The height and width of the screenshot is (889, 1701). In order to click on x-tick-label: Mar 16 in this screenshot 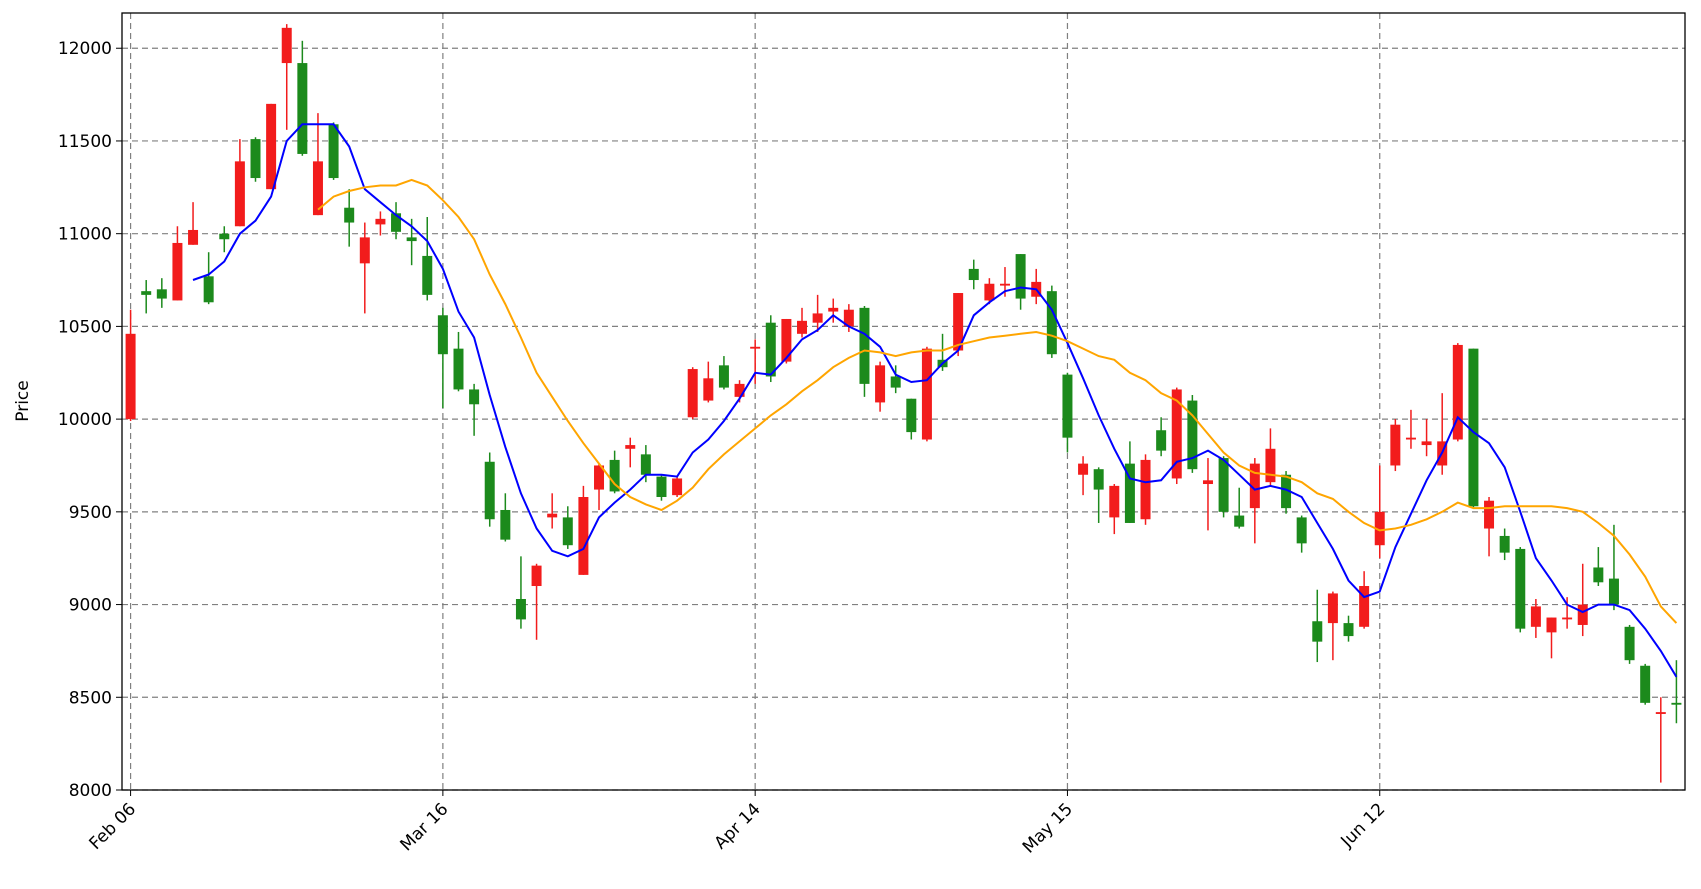, I will do `click(424, 827)`.